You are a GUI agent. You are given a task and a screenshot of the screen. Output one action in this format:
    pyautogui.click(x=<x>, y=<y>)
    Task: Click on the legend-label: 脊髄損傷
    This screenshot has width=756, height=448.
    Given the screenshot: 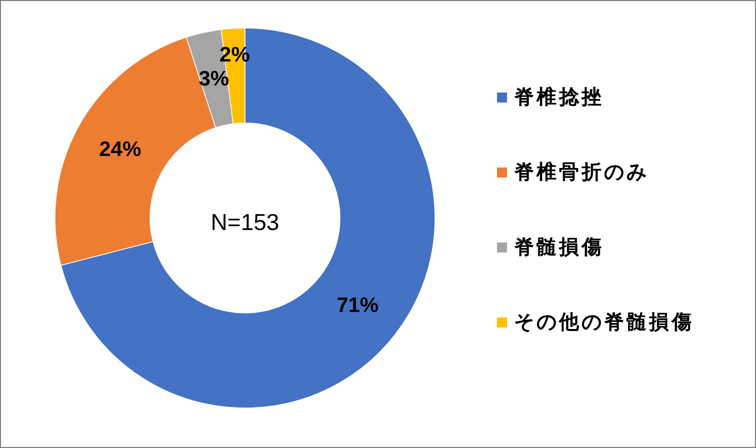 What is the action you would take?
    pyautogui.click(x=559, y=247)
    